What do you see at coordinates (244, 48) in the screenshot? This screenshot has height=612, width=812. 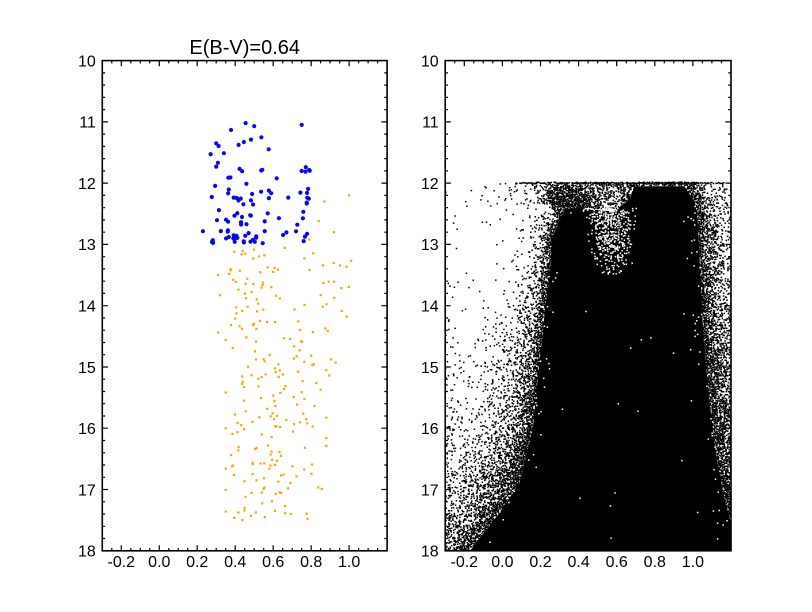 I see `svg-text: E(B-V)=0.64` at bounding box center [244, 48].